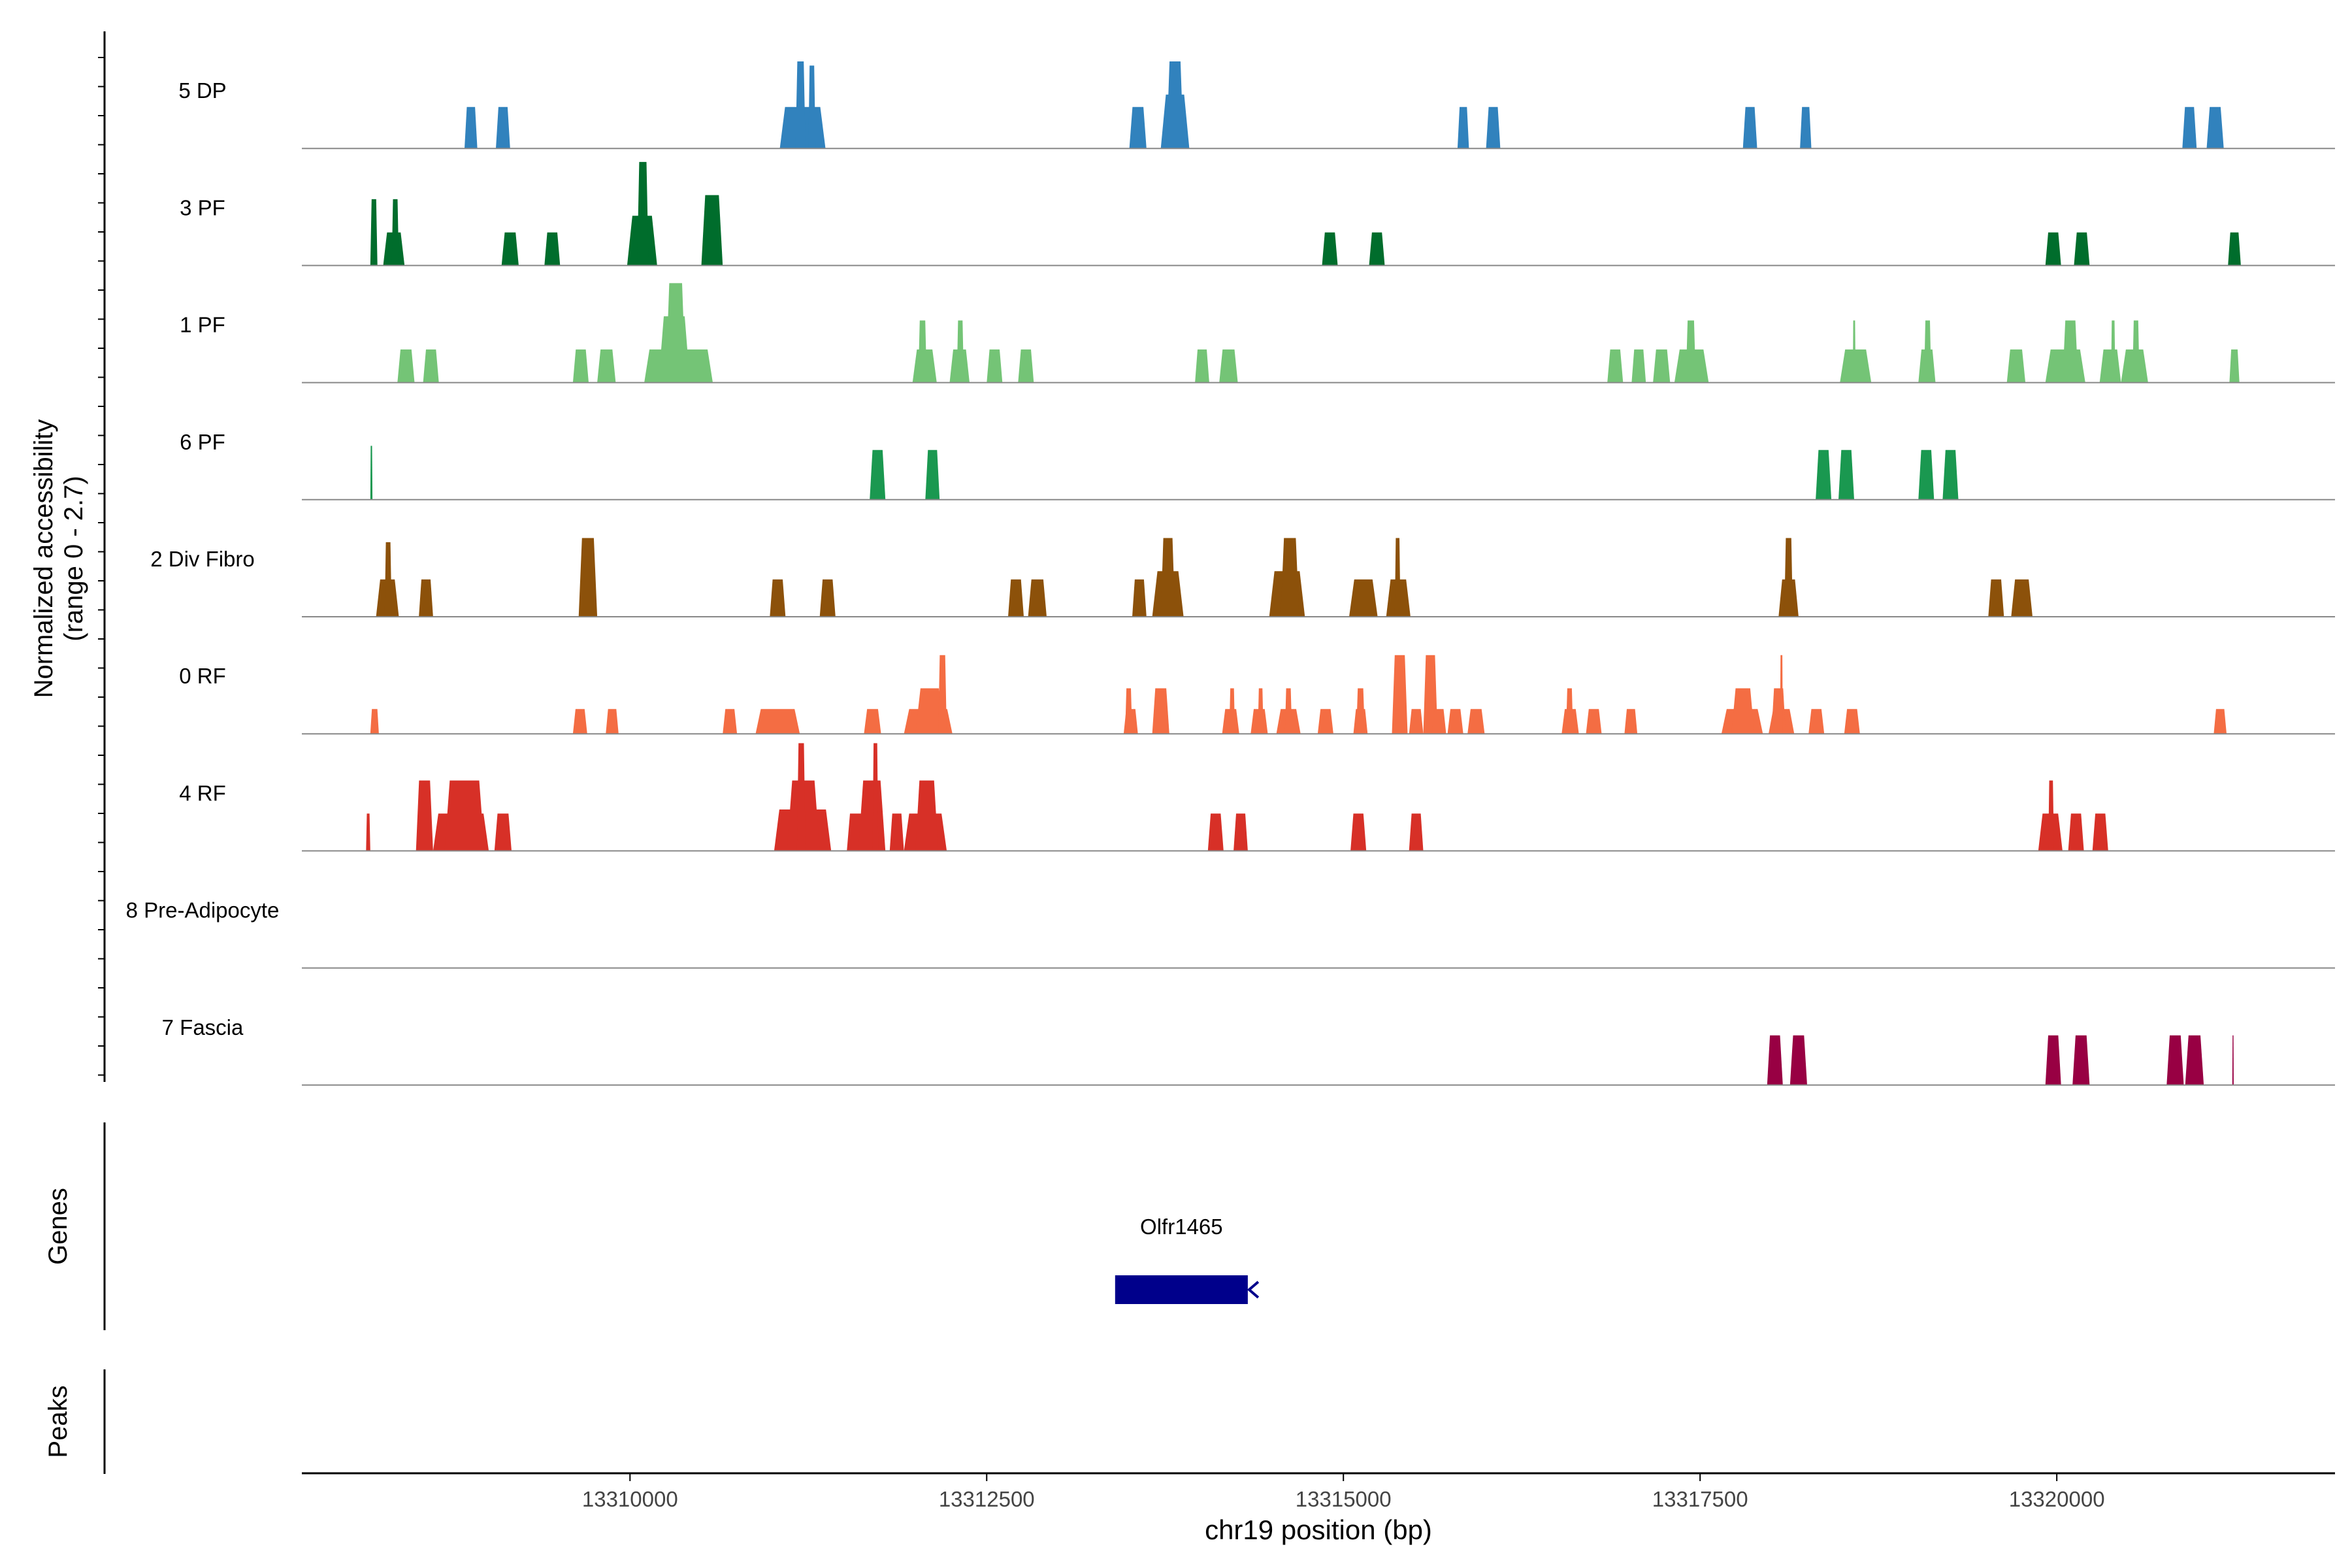 The height and width of the screenshot is (1568, 2352). I want to click on x-axis-ticks: 13310000 13312500 13315000 13317500 13320000, so click(1343, 1492).